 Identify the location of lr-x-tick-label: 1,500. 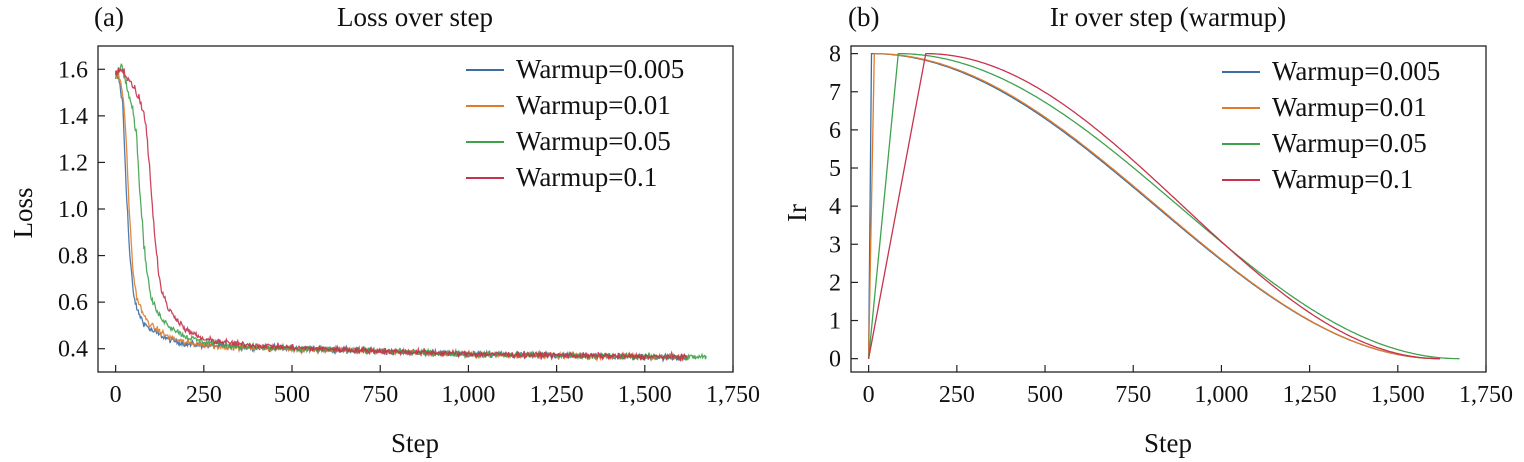
(1398, 395).